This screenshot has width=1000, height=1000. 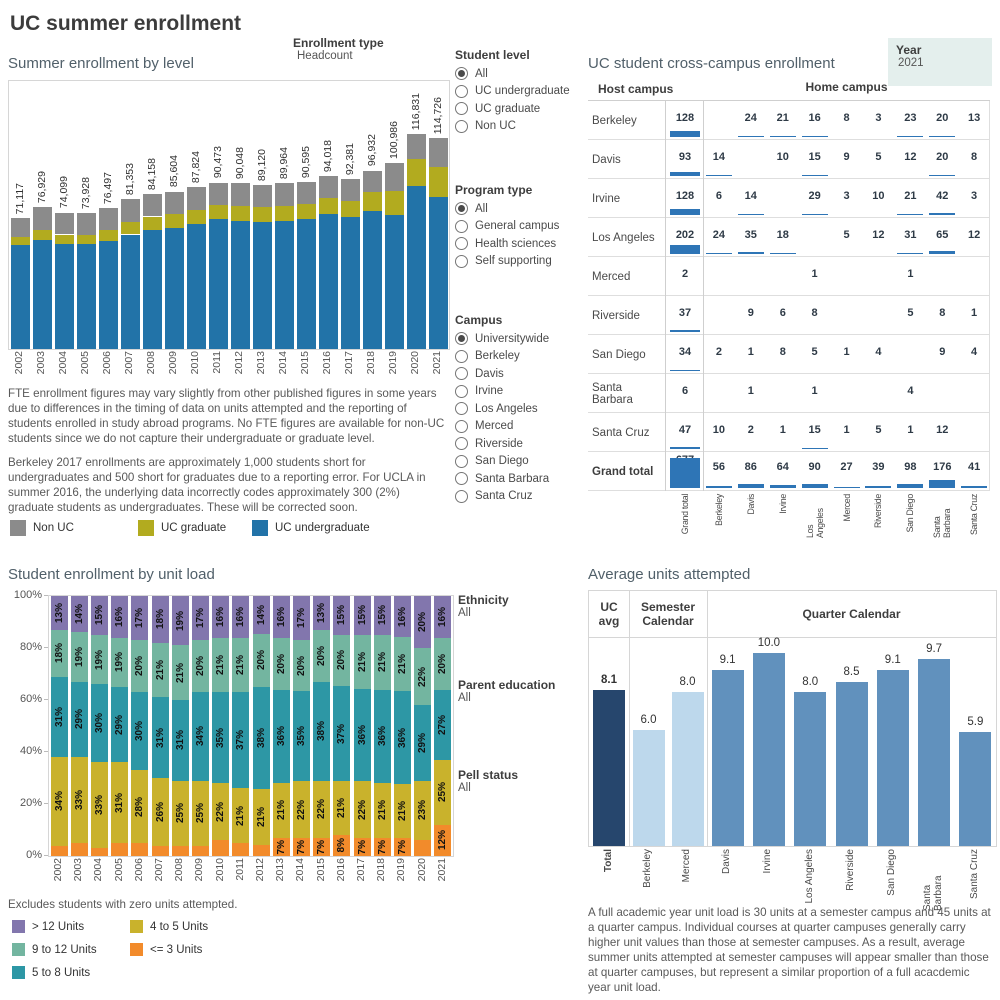 I want to click on matrix-cell-value: 9, so click(x=750, y=313).